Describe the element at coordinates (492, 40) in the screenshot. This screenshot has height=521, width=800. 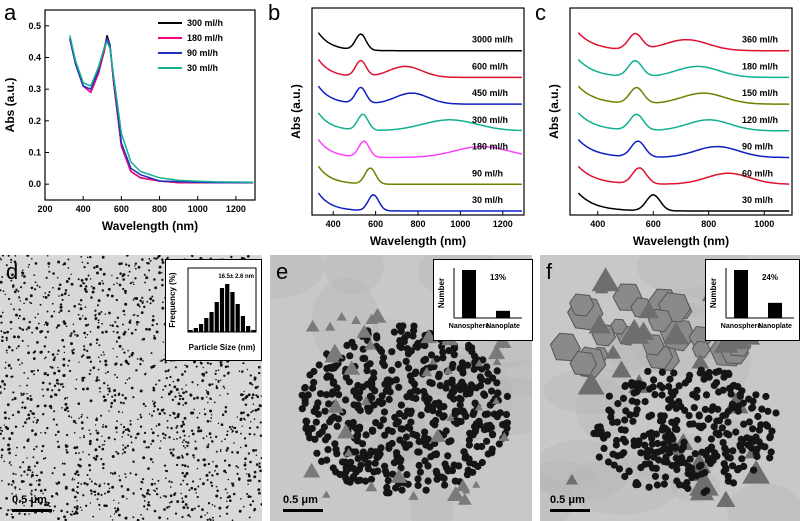
I see `series-label-b: 3000 ml/h` at that location.